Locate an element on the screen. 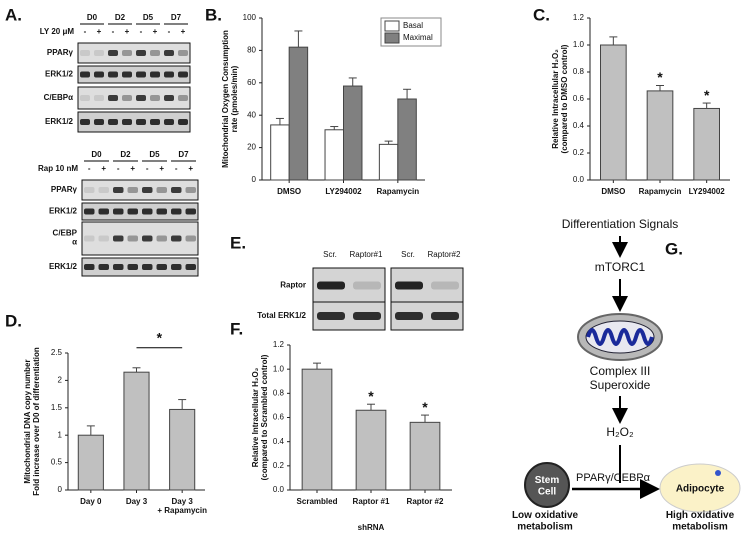 This screenshot has height=538, width=752. panel-label: C. is located at coordinates (541, 14).